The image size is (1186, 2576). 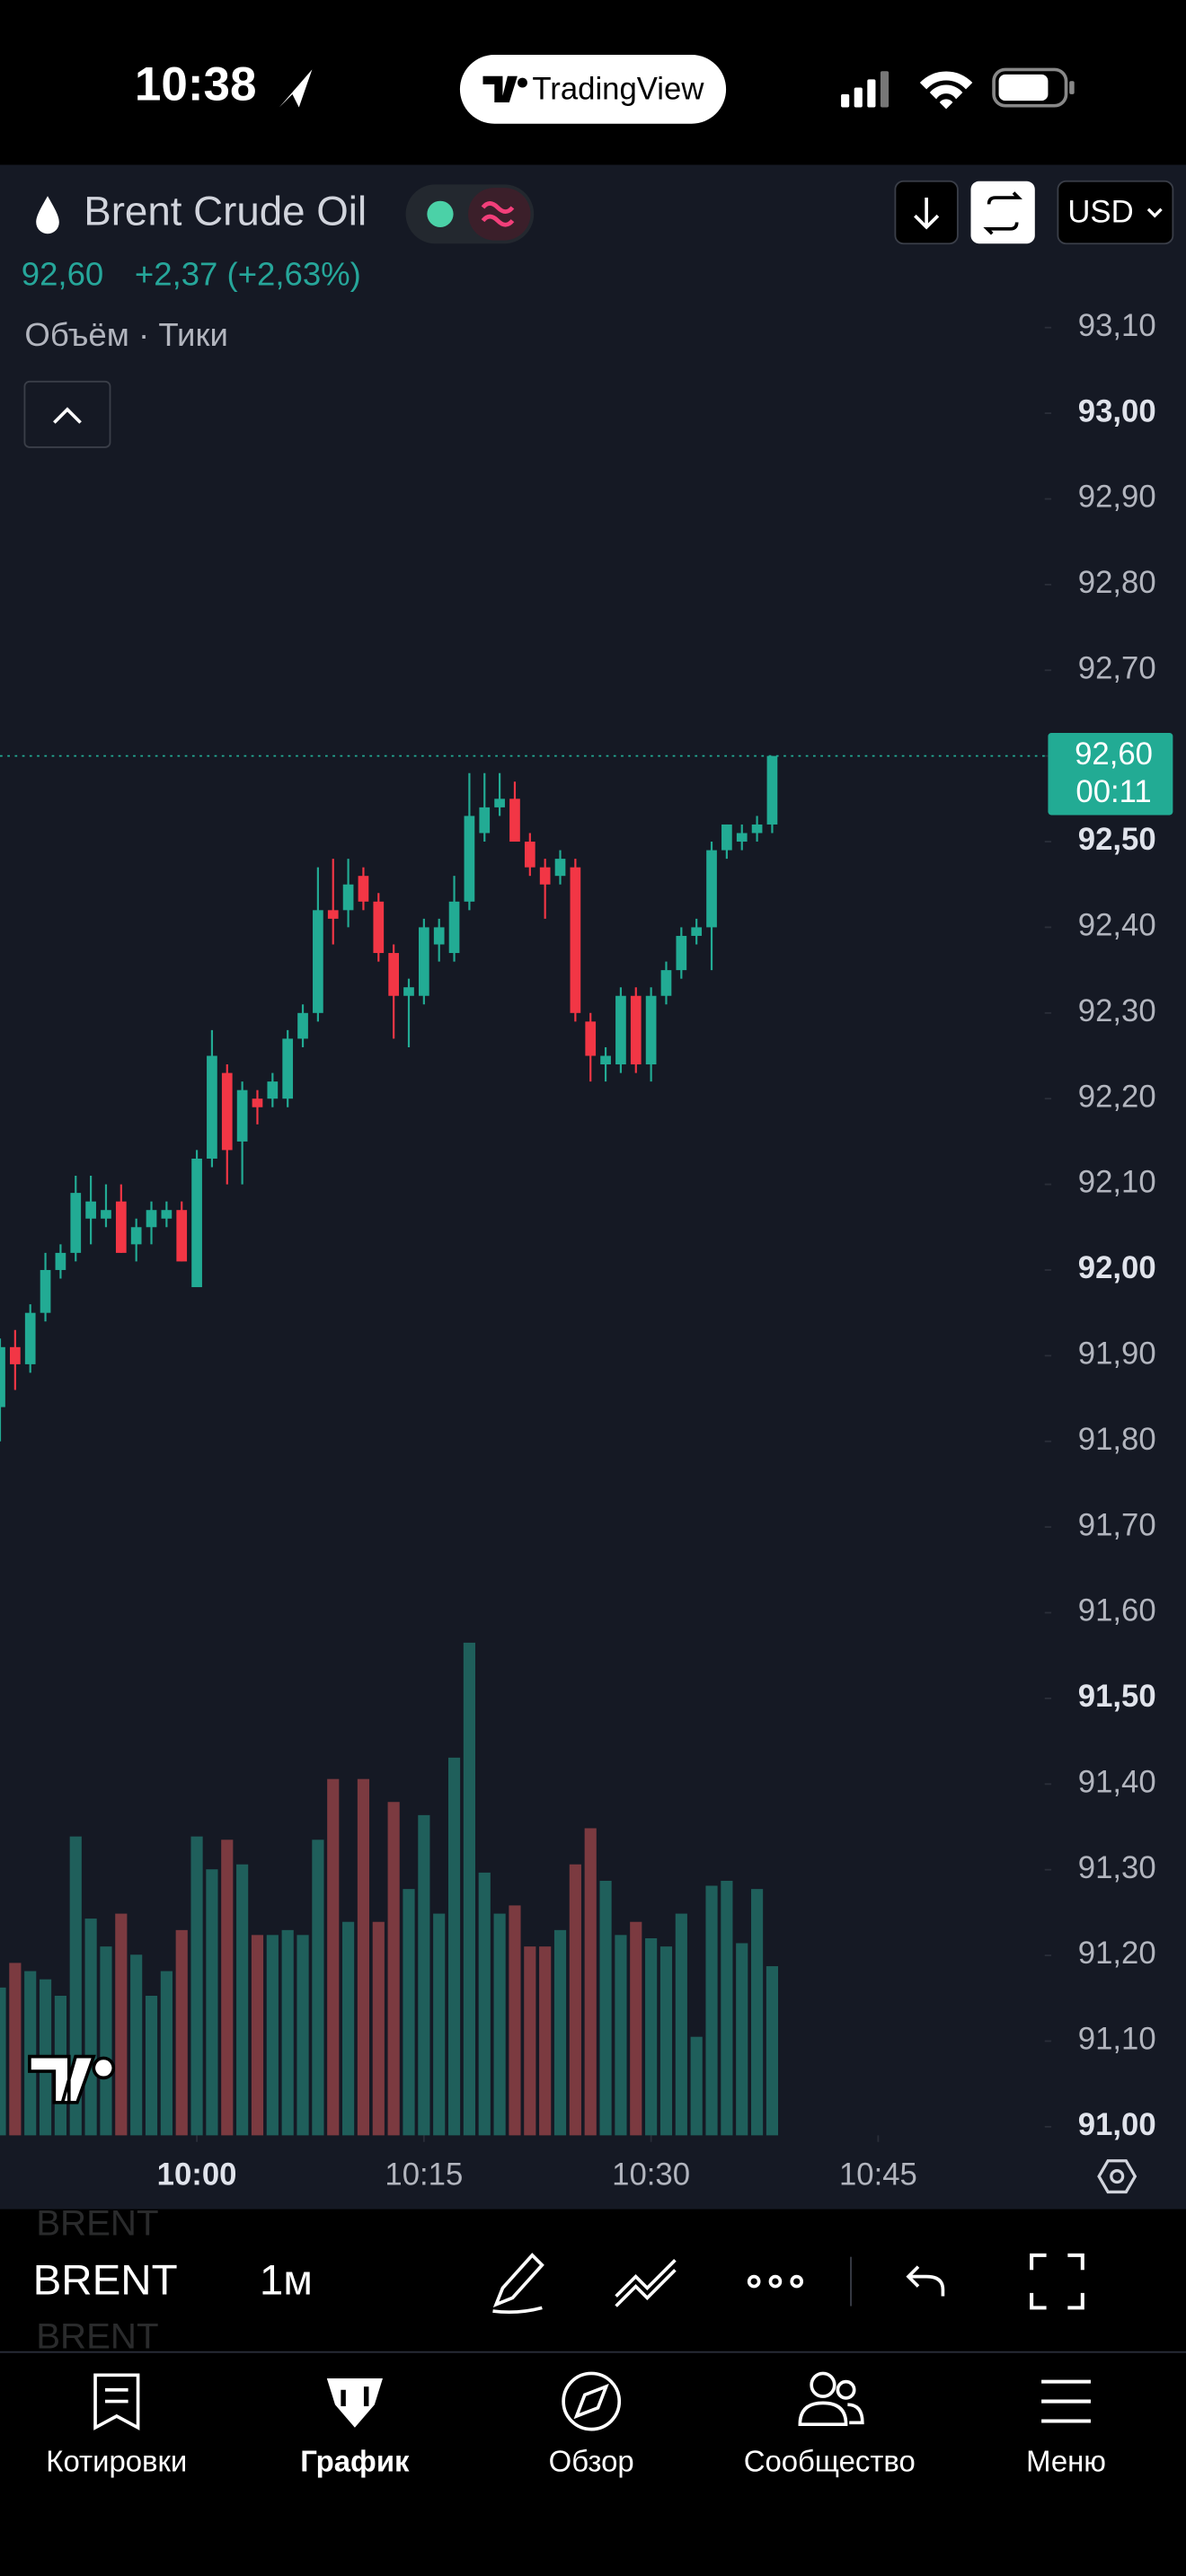 I want to click on y-tick-label: 91,80, so click(x=1117, y=1440).